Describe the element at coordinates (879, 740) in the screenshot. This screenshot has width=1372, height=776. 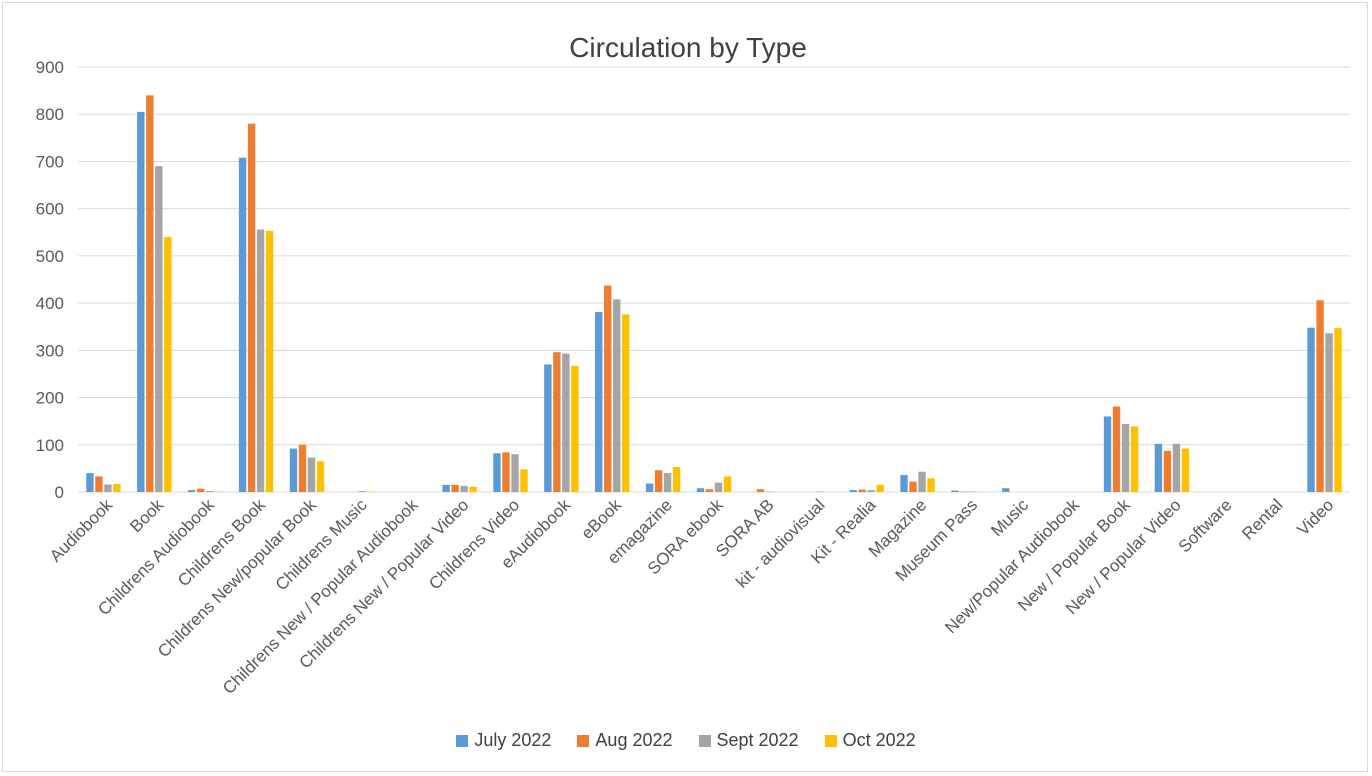
I see `legend-label: Oct 2022` at that location.